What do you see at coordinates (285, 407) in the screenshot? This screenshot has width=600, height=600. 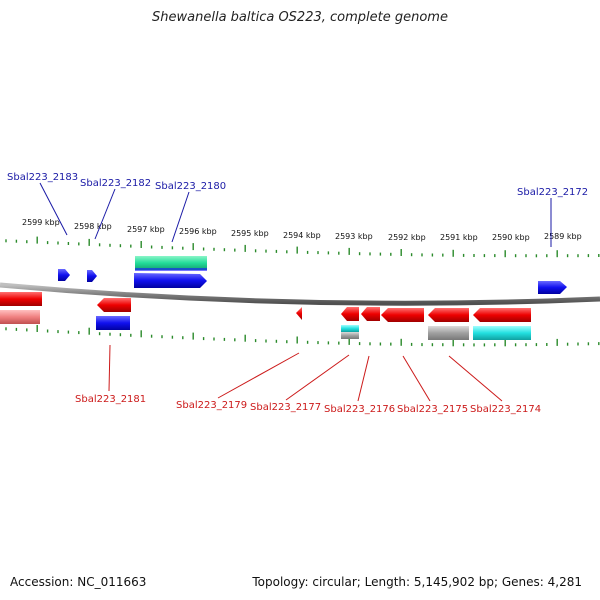 I see `gene-label: Sbal223_2177` at bounding box center [285, 407].